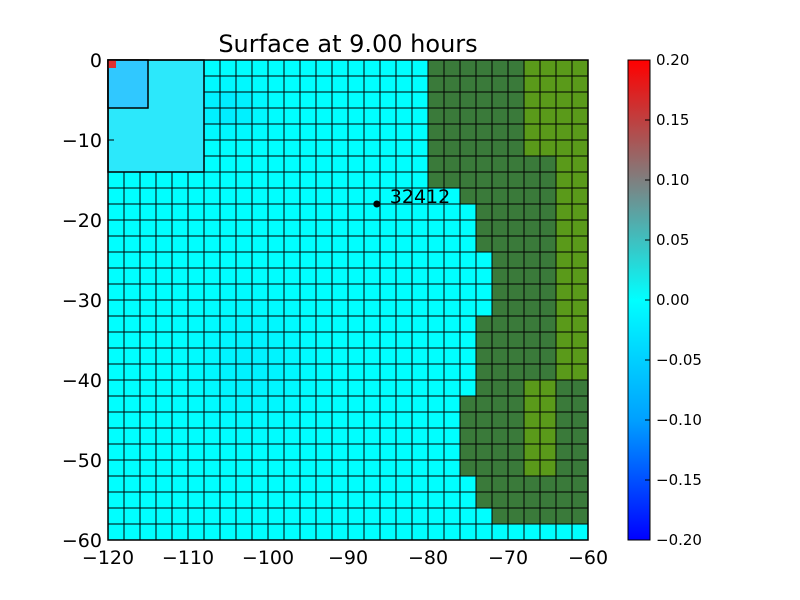 The height and width of the screenshot is (600, 800). Describe the element at coordinates (108, 558) in the screenshot. I see `x-tick-label: −120` at that location.